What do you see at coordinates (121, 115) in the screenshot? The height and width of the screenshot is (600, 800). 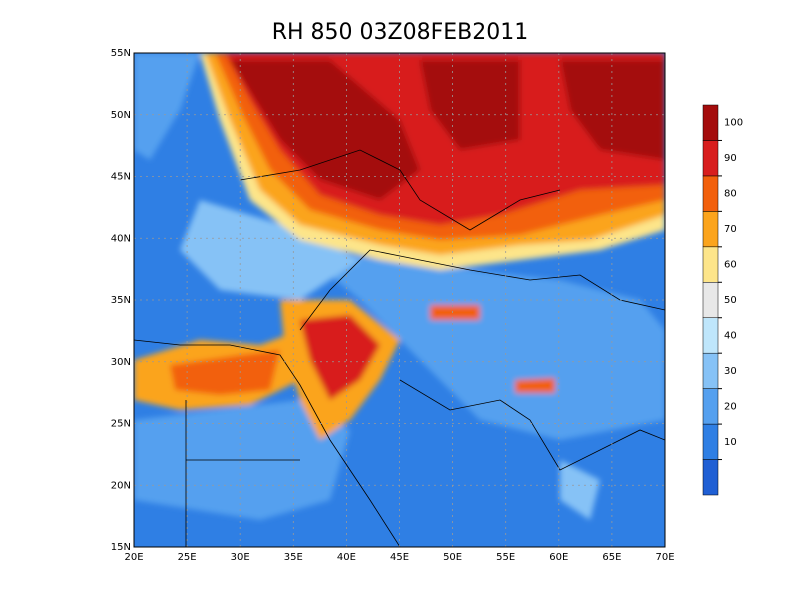 I see `lat-tick-label: 50N` at bounding box center [121, 115].